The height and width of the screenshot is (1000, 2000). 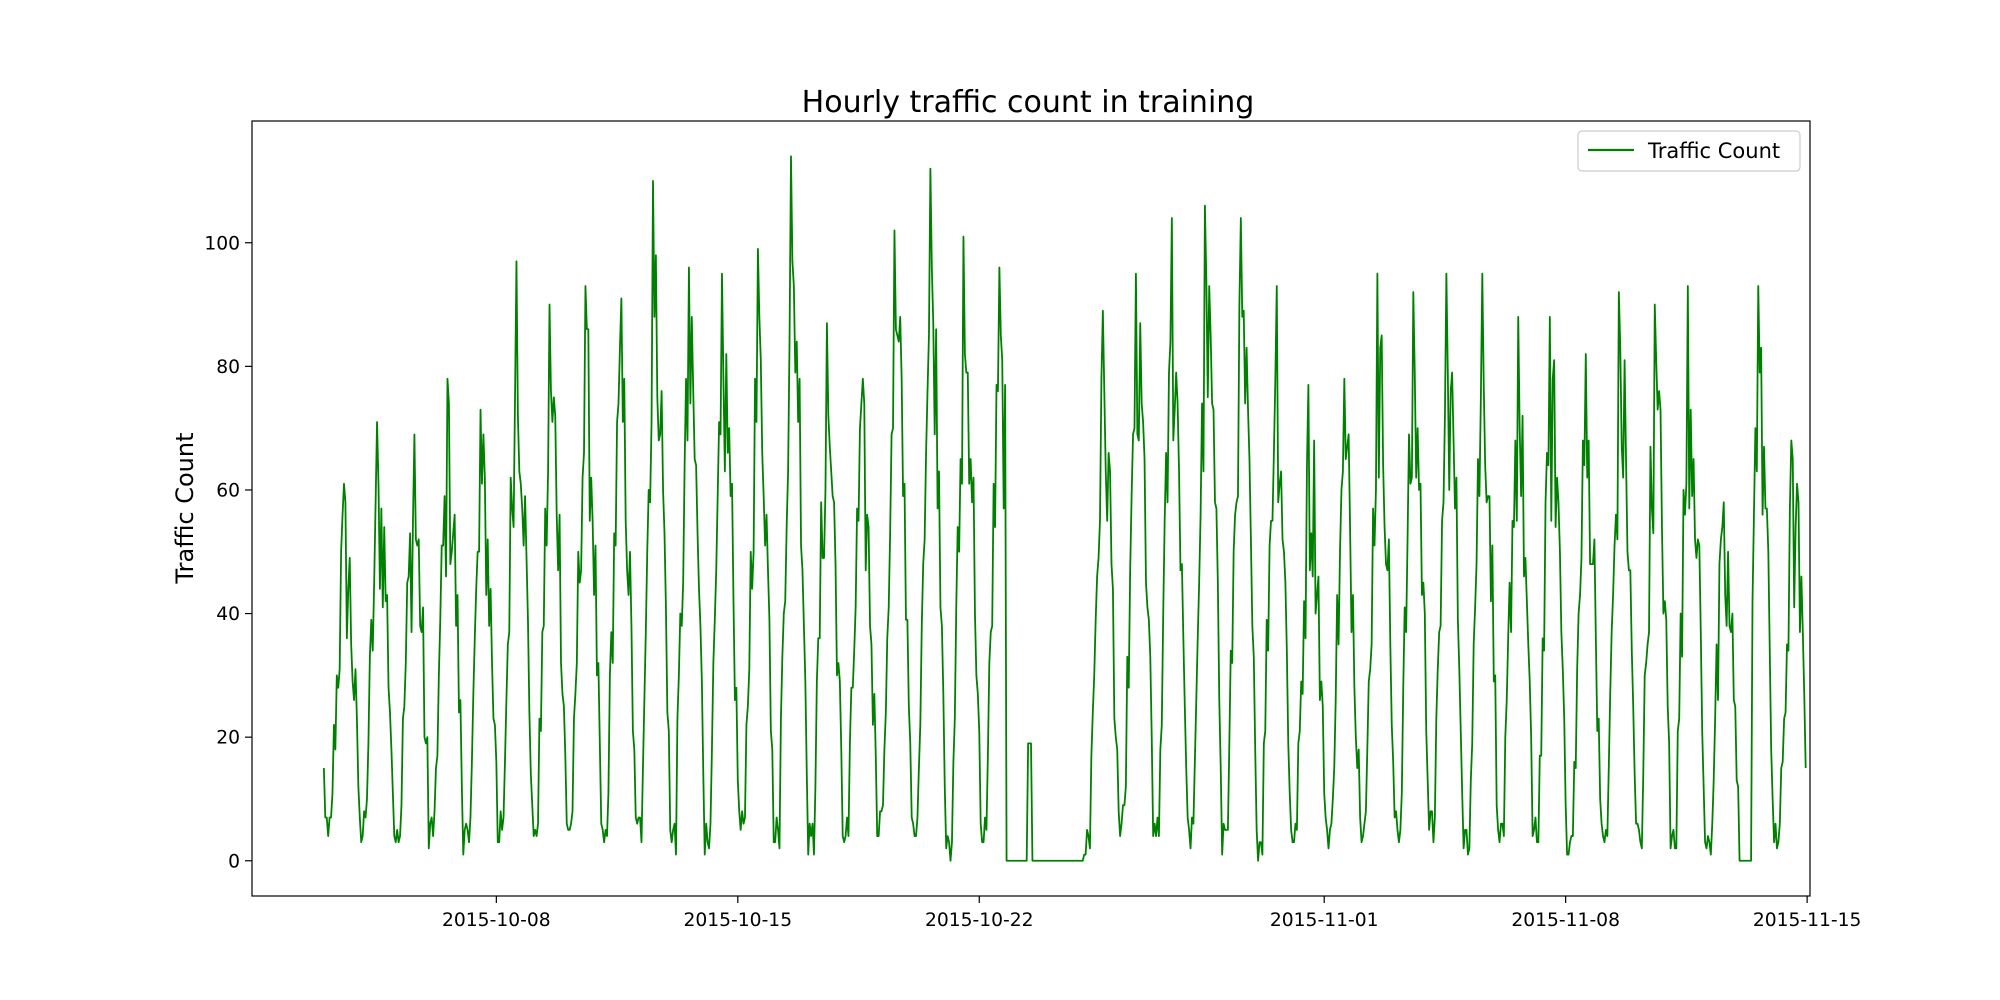 What do you see at coordinates (222, 243) in the screenshot?
I see `y-tick-label: 100` at bounding box center [222, 243].